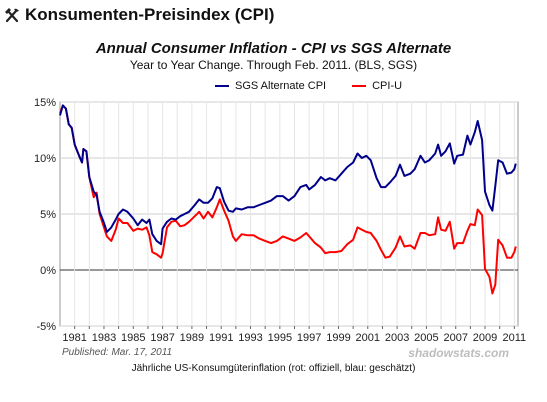 This screenshot has width=547, height=402. I want to click on x-tick-label: 2009, so click(485, 338).